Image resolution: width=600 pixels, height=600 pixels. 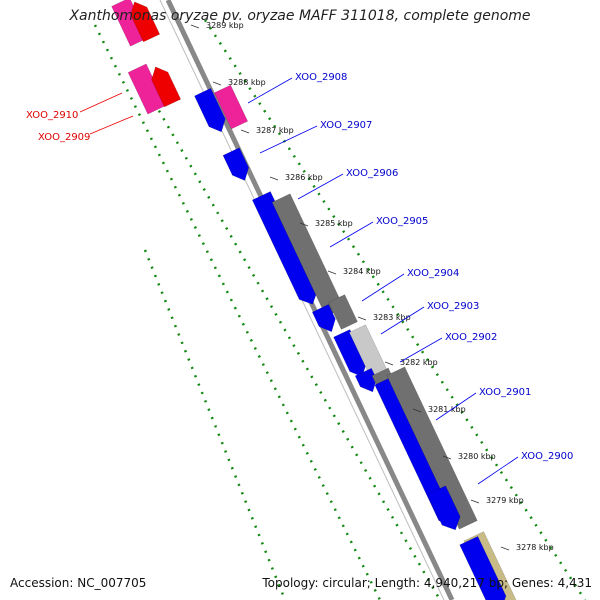 I want to click on dotted-ruler, so click(x=215, y=424).